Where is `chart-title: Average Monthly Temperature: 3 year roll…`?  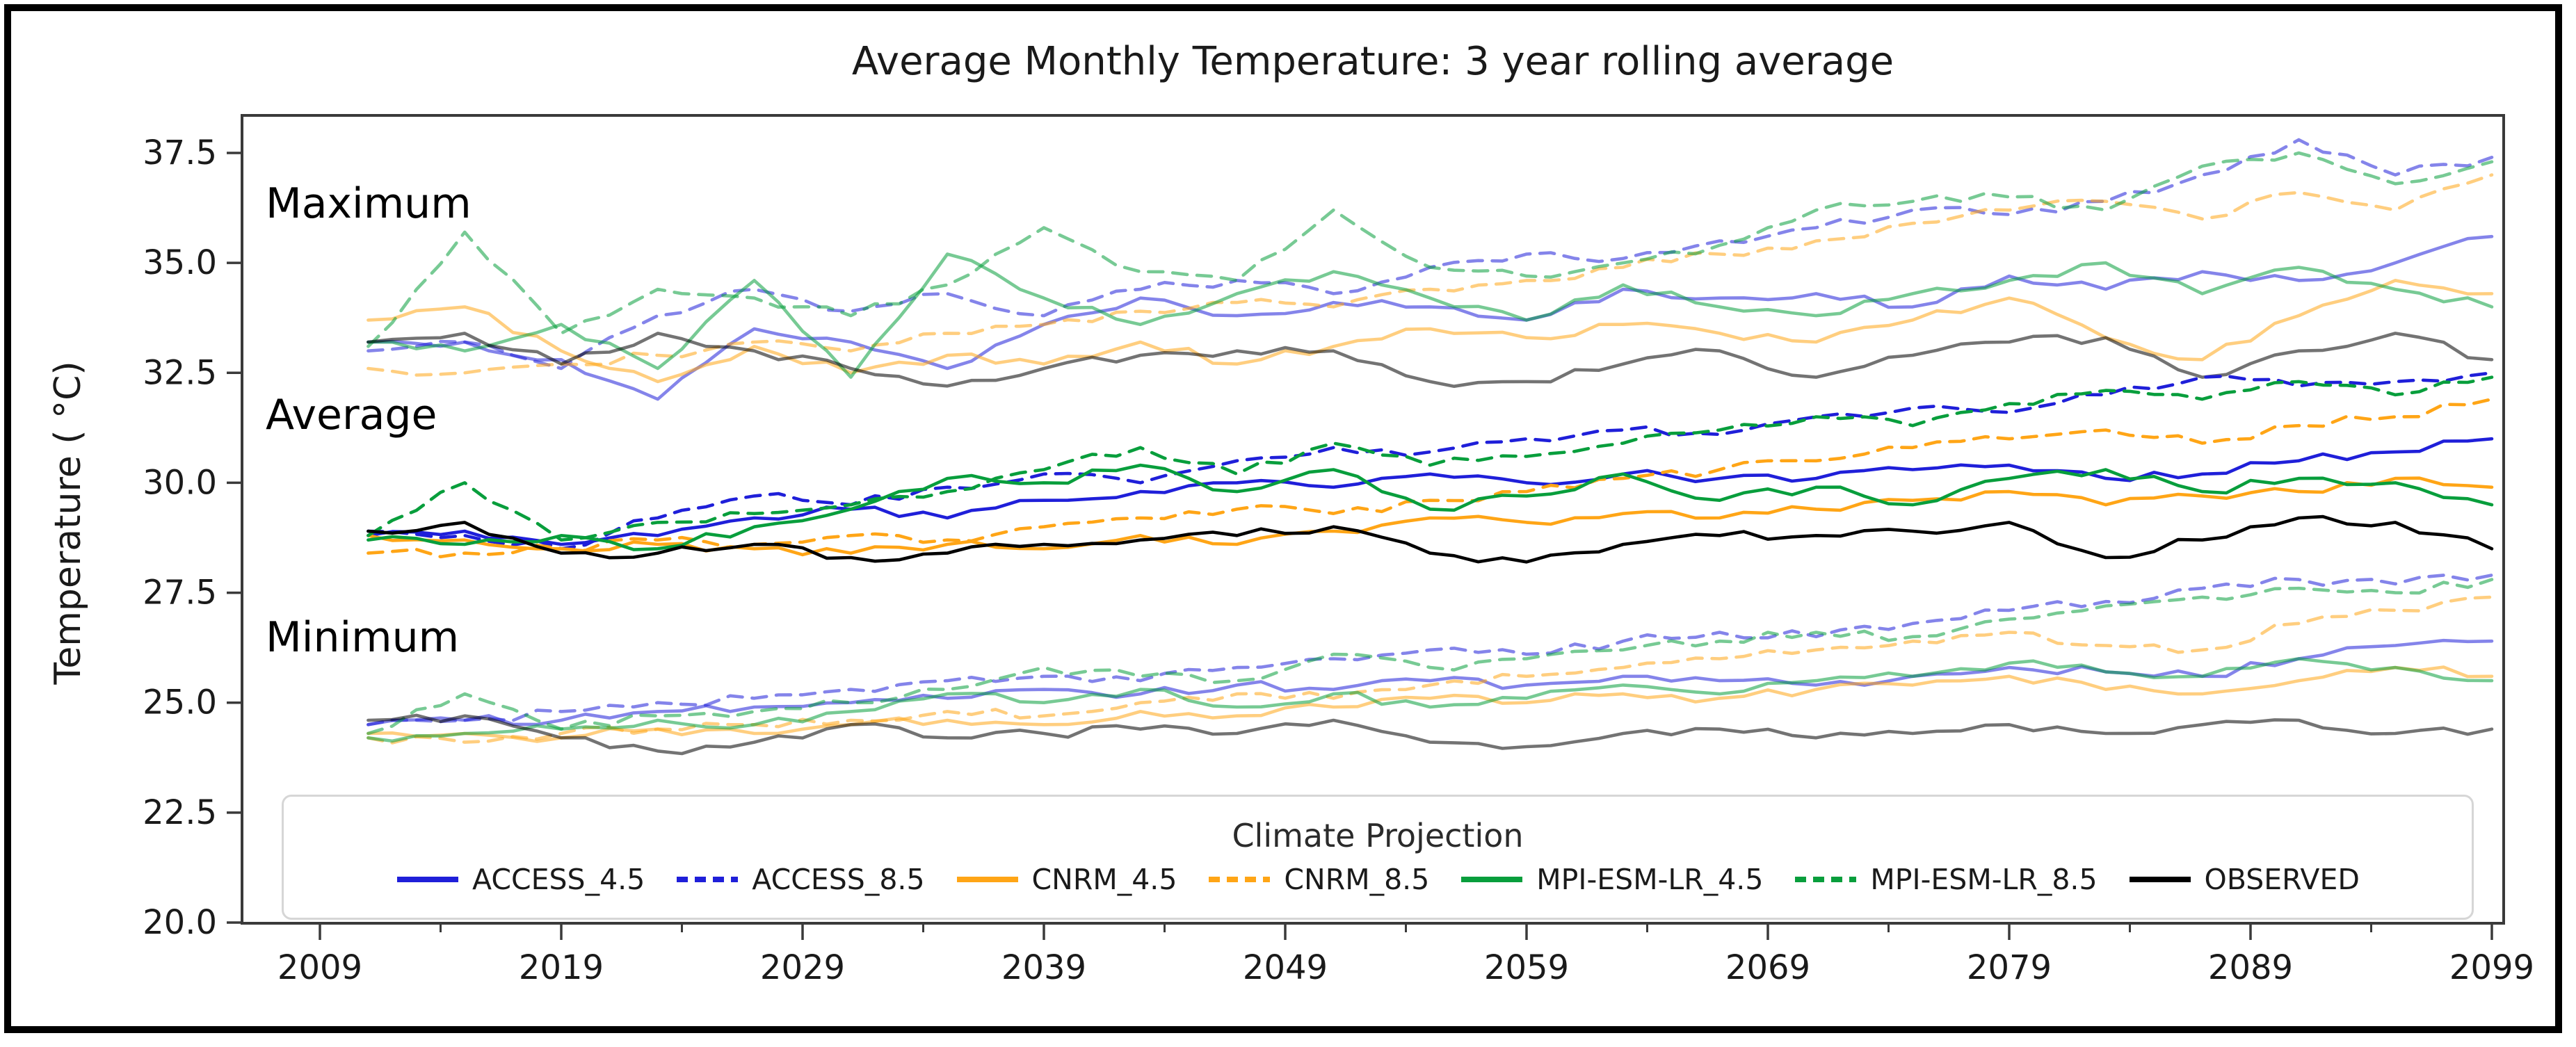
chart-title: Average Monthly Temperature: 3 year roll… is located at coordinates (1372, 61).